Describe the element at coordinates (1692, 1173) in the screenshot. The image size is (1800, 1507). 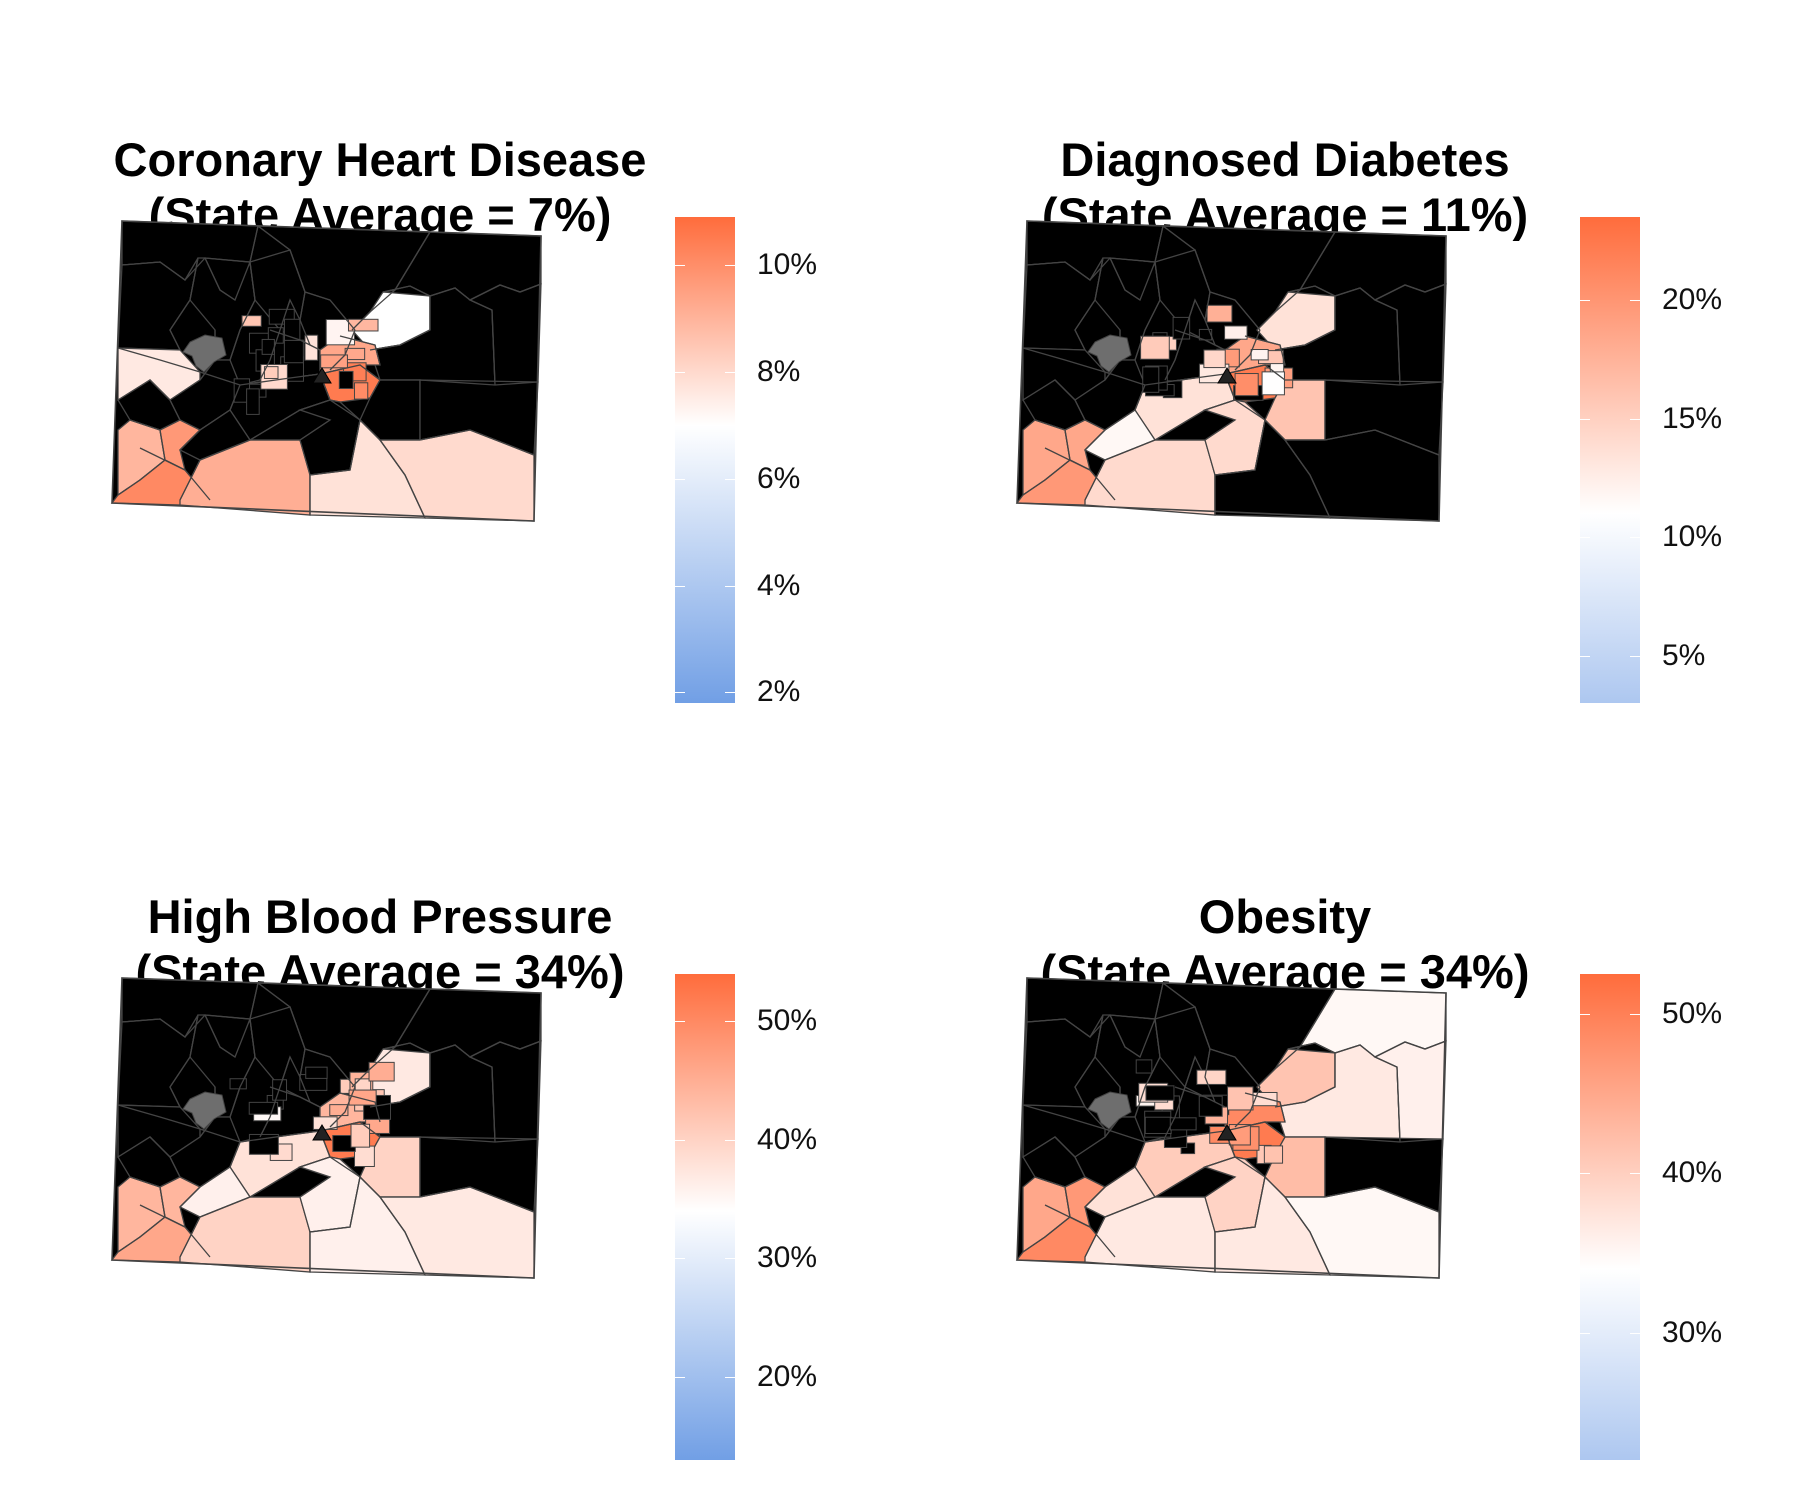
I see `legend-tick-label: 40%` at that location.